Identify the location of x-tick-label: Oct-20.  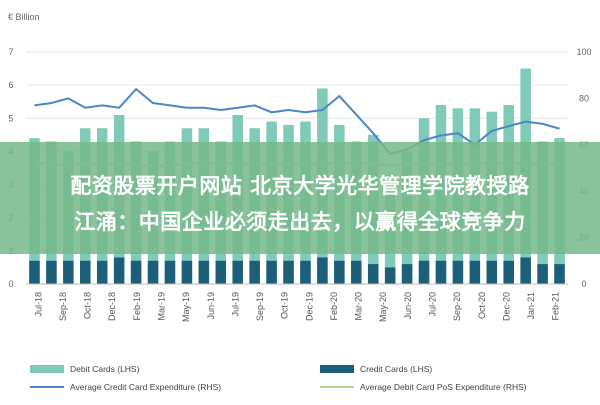
(482, 305).